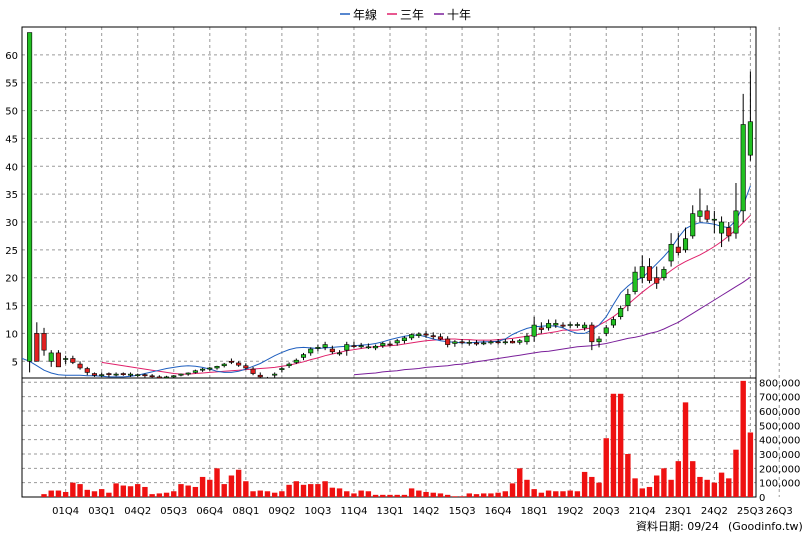  What do you see at coordinates (11, 279) in the screenshot?
I see `price-tick-label: 20` at bounding box center [11, 279].